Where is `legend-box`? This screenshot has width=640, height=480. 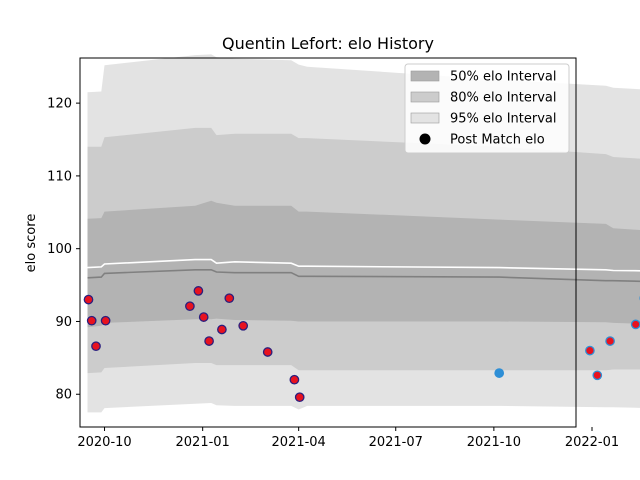 legend-box is located at coordinates (487, 108).